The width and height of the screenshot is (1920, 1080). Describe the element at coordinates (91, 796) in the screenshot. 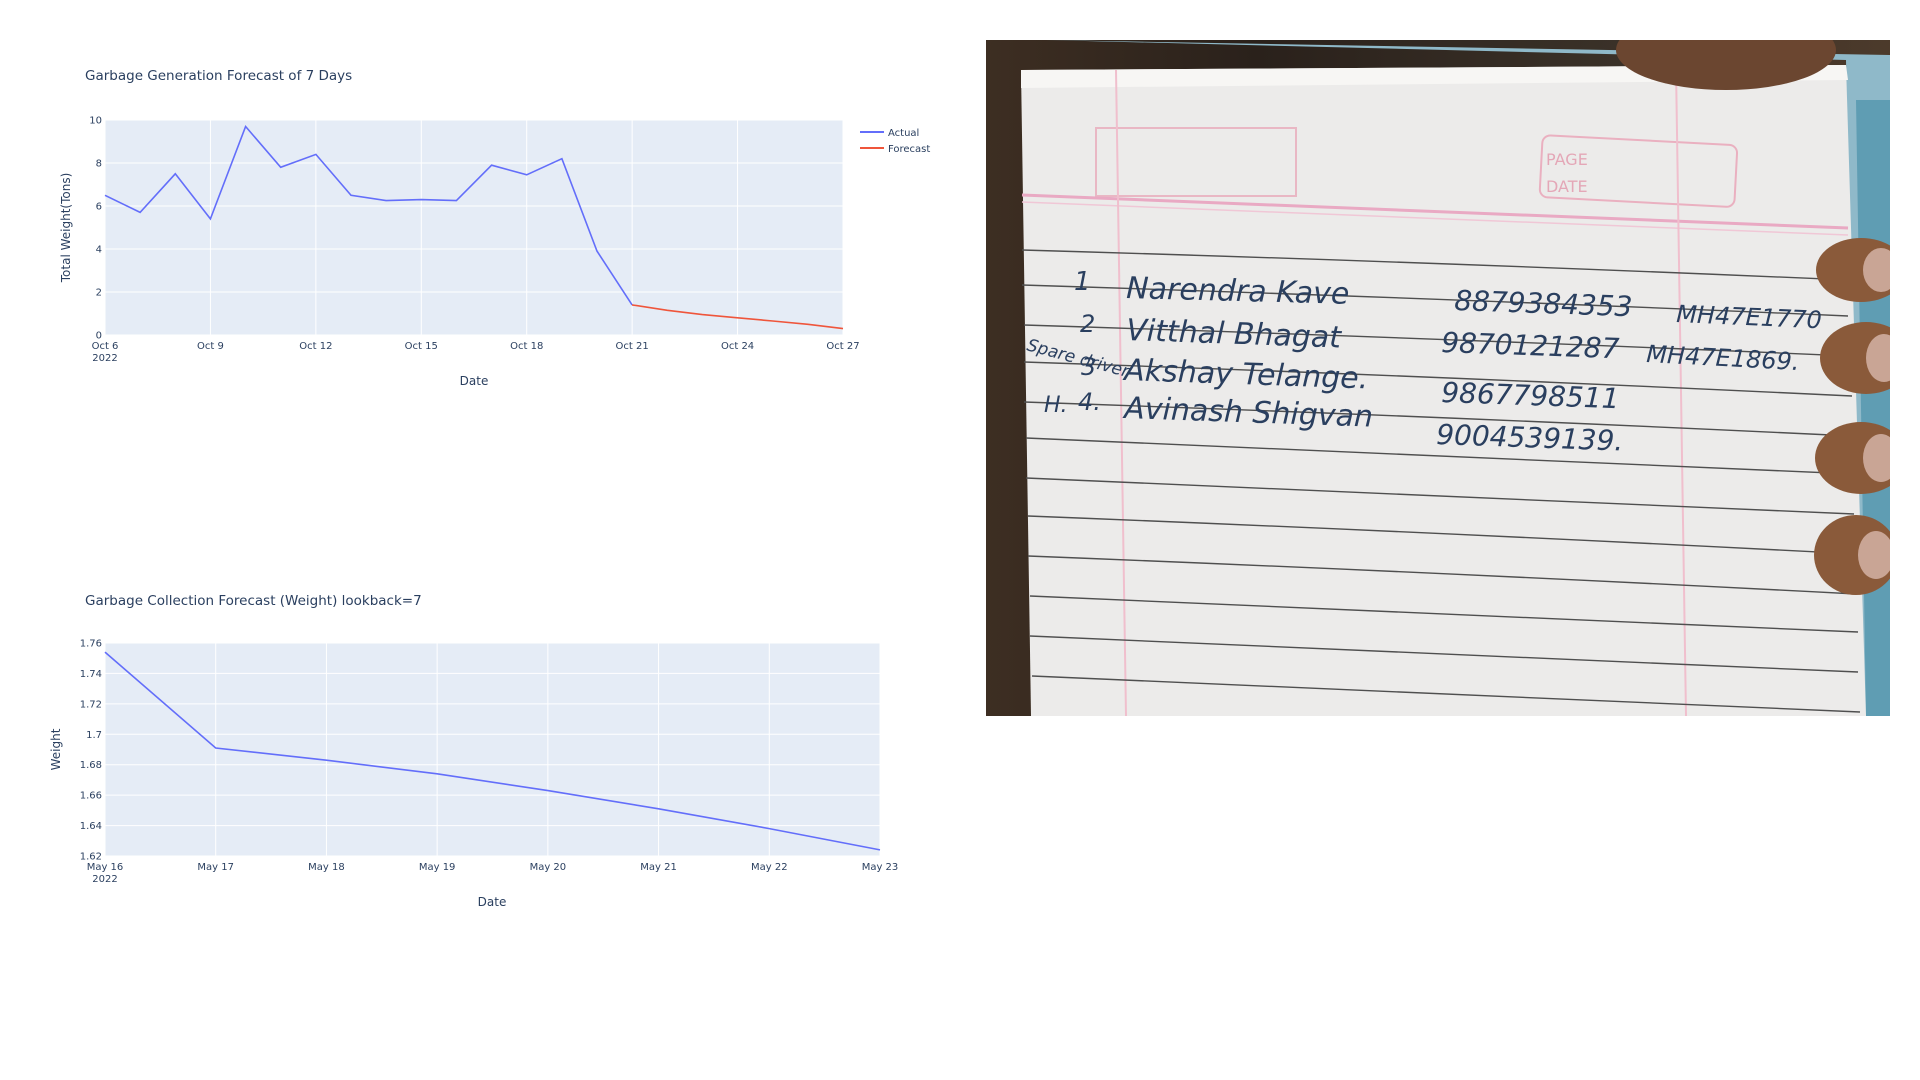

I see `y-tick-label: 1.66` at that location.